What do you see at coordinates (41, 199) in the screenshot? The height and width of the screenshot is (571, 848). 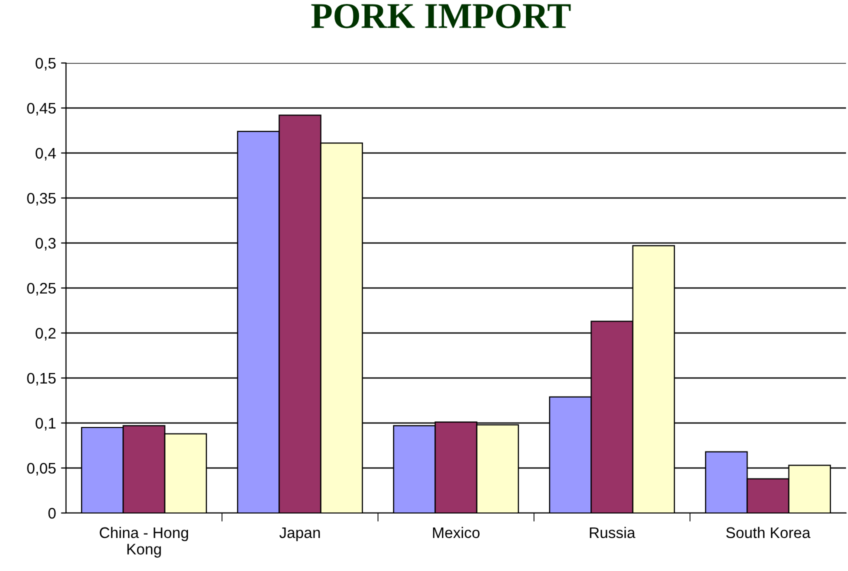 I see `y-tick-label: 0,35` at bounding box center [41, 199].